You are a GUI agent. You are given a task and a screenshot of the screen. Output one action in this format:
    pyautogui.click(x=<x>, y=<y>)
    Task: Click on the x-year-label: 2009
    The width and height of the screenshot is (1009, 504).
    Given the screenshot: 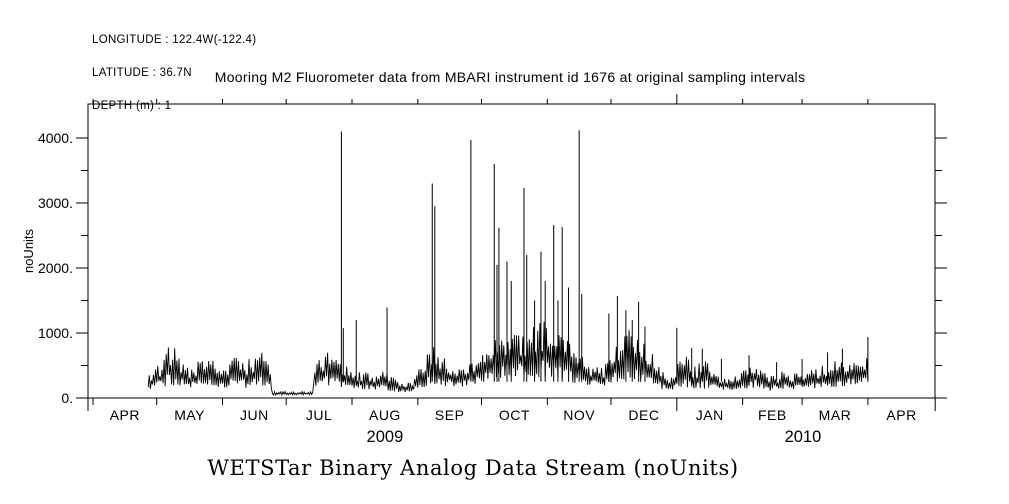 What is the action you would take?
    pyautogui.click(x=385, y=437)
    